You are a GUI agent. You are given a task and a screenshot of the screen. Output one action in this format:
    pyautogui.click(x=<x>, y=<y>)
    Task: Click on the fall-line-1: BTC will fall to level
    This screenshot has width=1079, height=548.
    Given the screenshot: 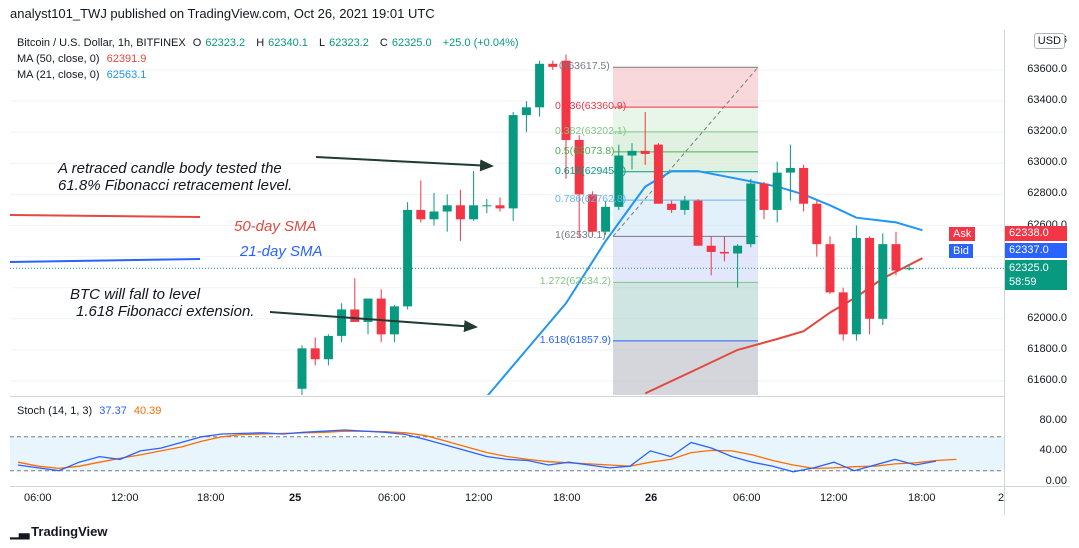 What is the action you would take?
    pyautogui.click(x=135, y=294)
    